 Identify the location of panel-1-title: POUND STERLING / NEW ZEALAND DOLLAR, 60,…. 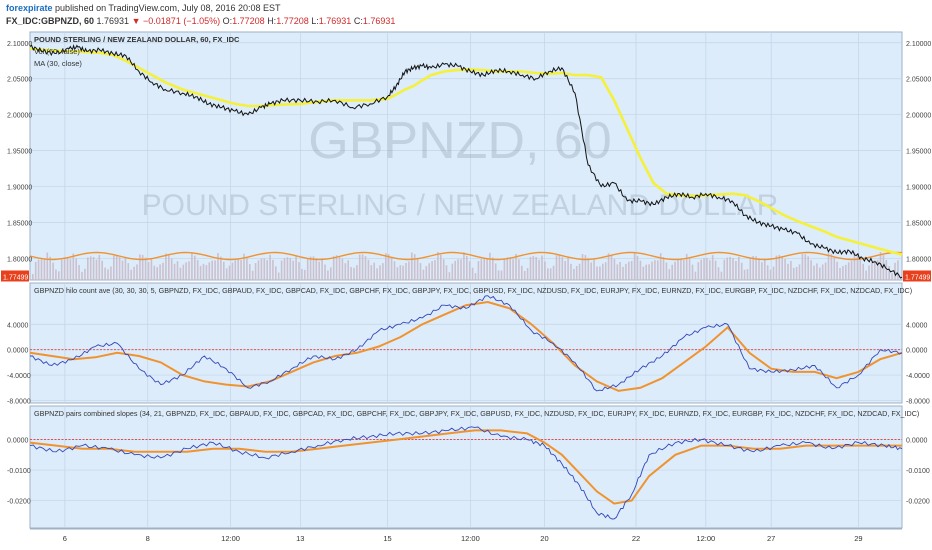
(137, 39).